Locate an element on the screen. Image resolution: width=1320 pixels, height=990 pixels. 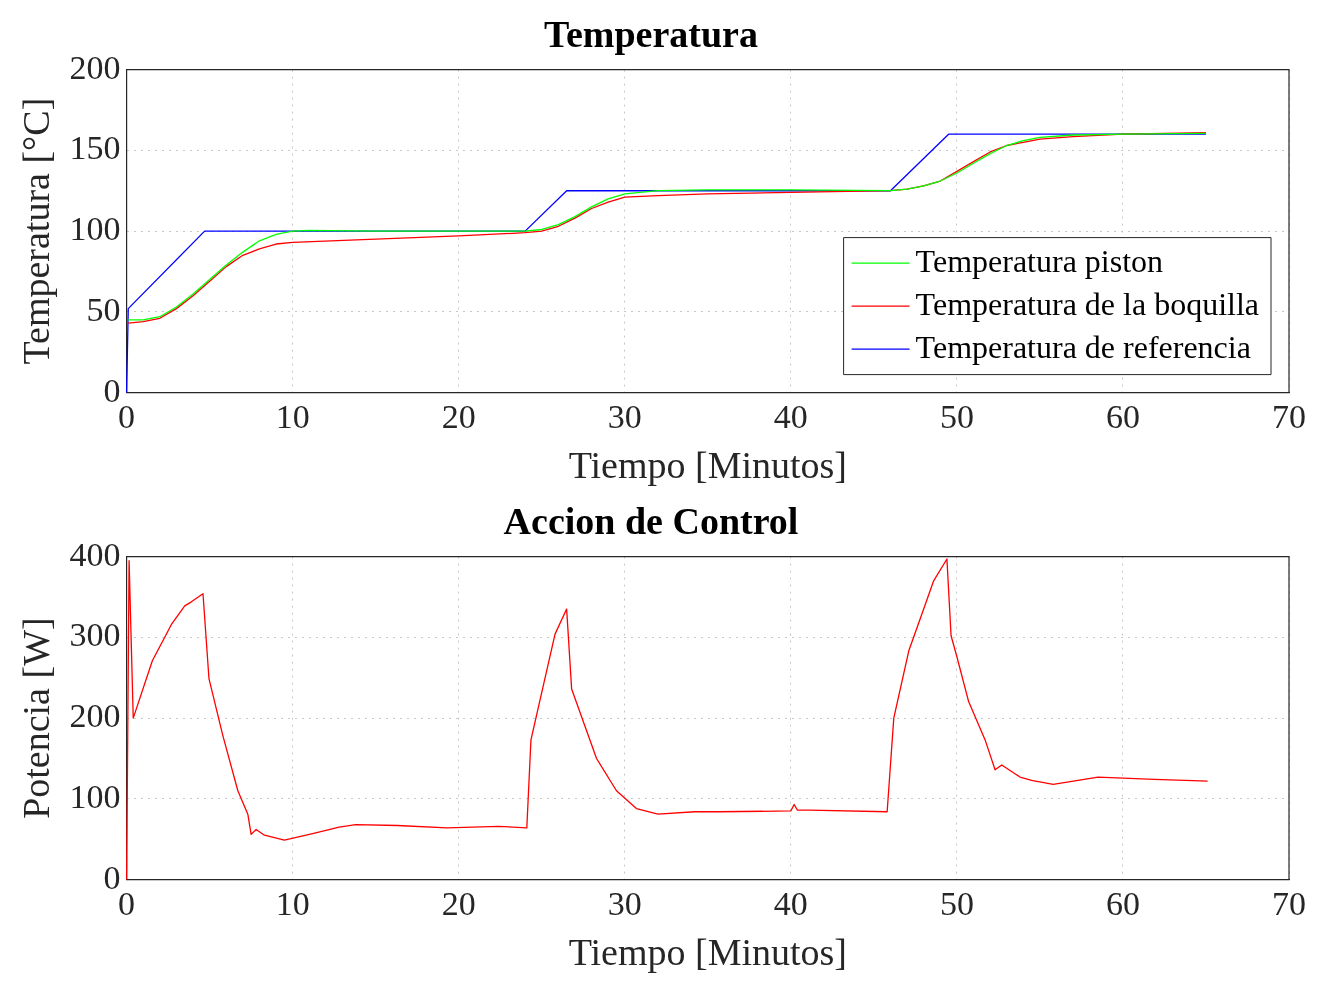
y-tick-label: 150 is located at coordinates (95, 148).